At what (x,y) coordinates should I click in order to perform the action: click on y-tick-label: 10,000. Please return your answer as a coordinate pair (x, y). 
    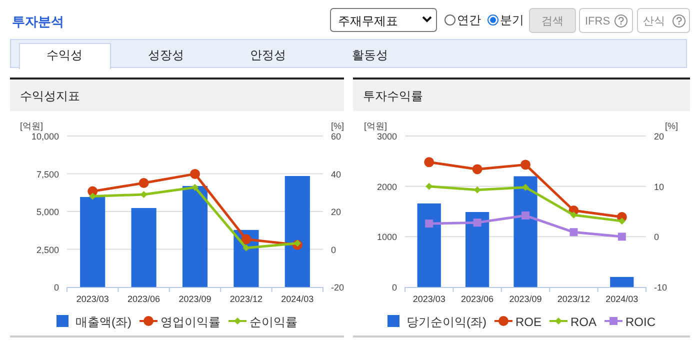
    Looking at the image, I should click on (45, 137).